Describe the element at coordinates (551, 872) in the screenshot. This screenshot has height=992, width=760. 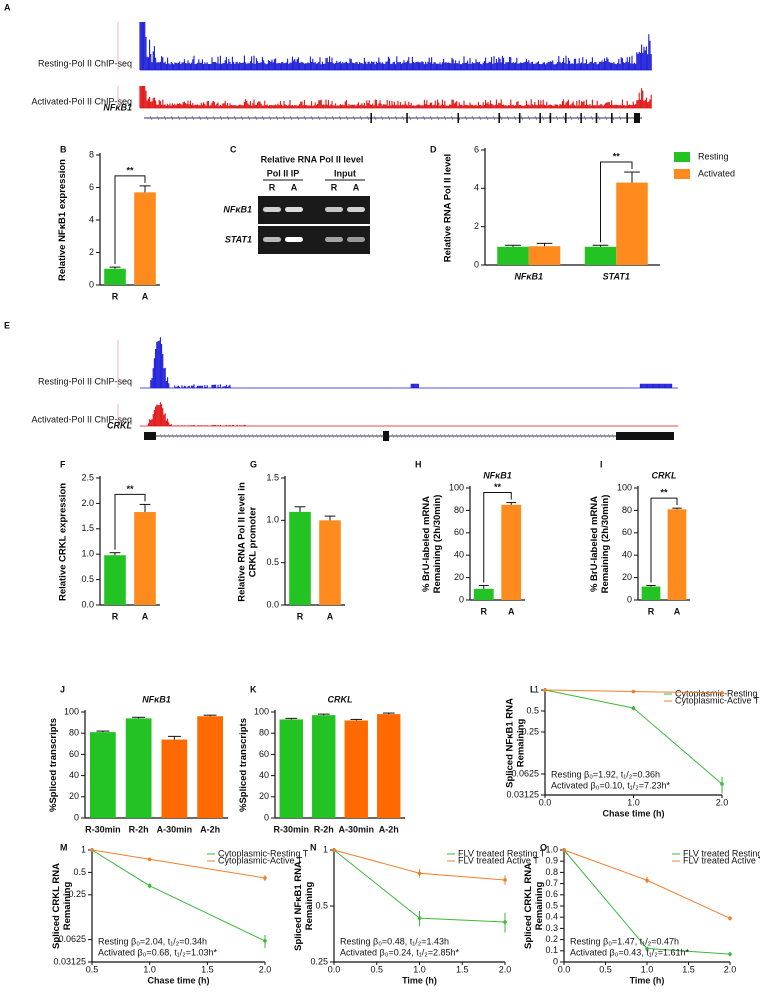
I see `y-tick-label: 0.8` at that location.